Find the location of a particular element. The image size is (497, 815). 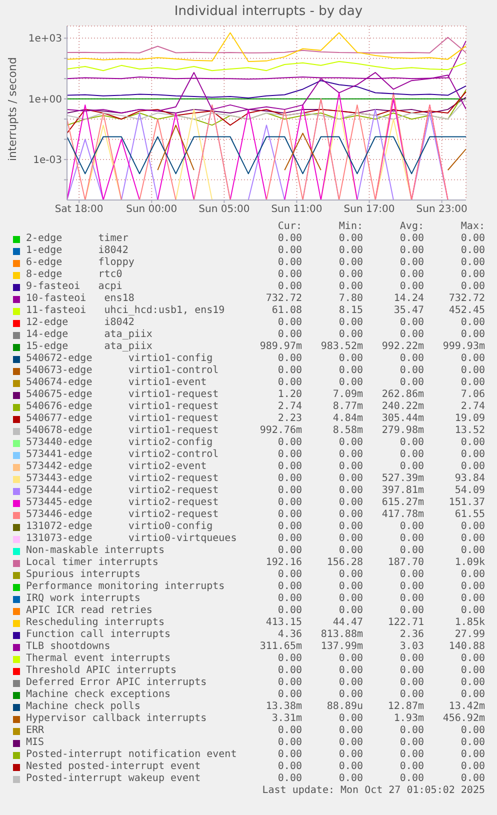

legend-label: 8-edge rtc0 is located at coordinates (75, 275).